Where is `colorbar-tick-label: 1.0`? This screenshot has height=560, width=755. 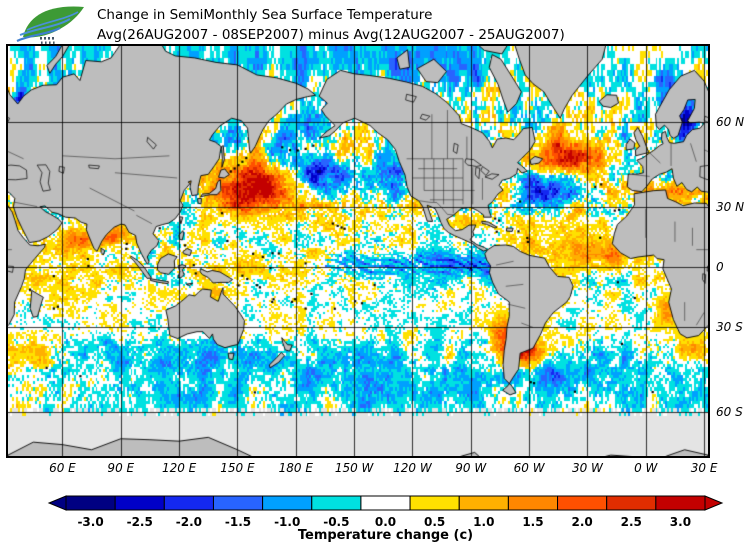
colorbar-tick-label: 1.0 is located at coordinates (483, 522).